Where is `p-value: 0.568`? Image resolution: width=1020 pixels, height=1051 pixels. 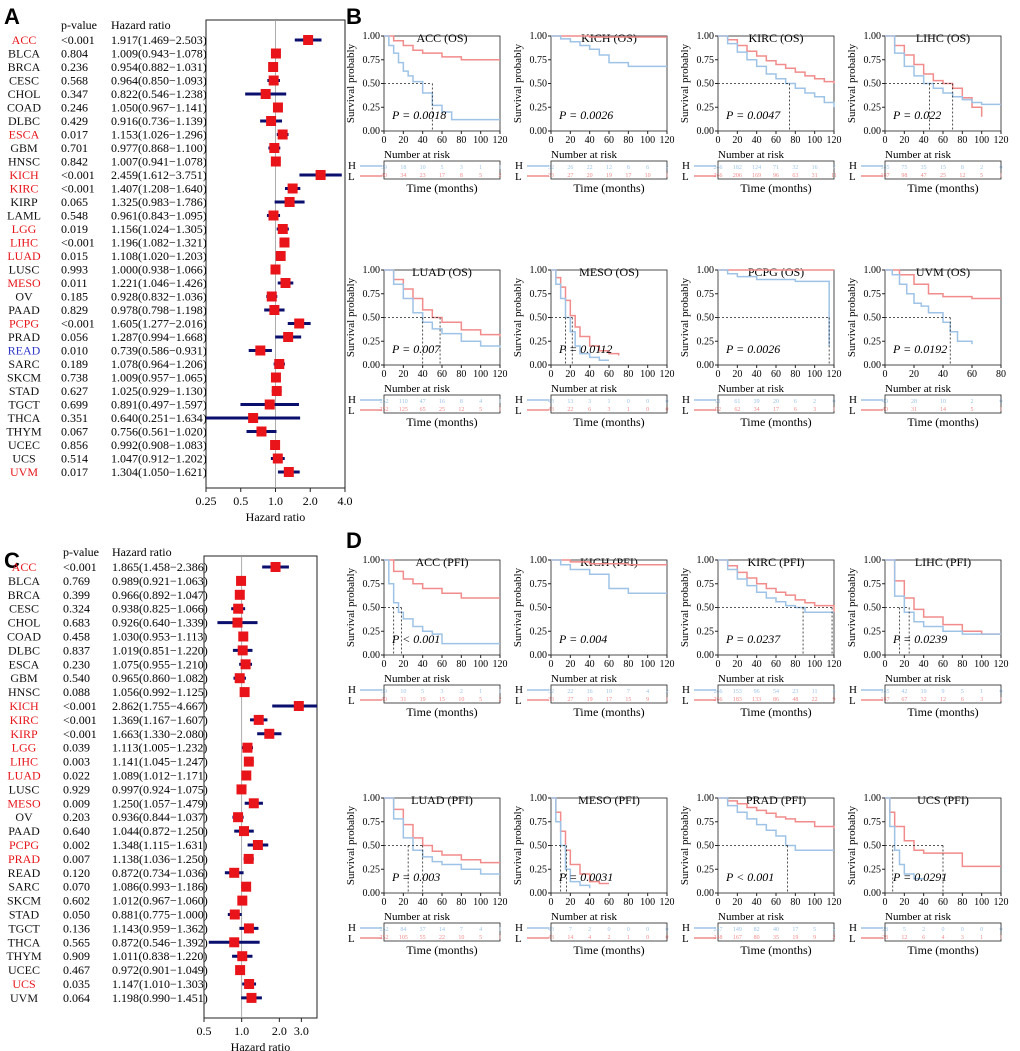 p-value: 0.568 is located at coordinates (74, 81).